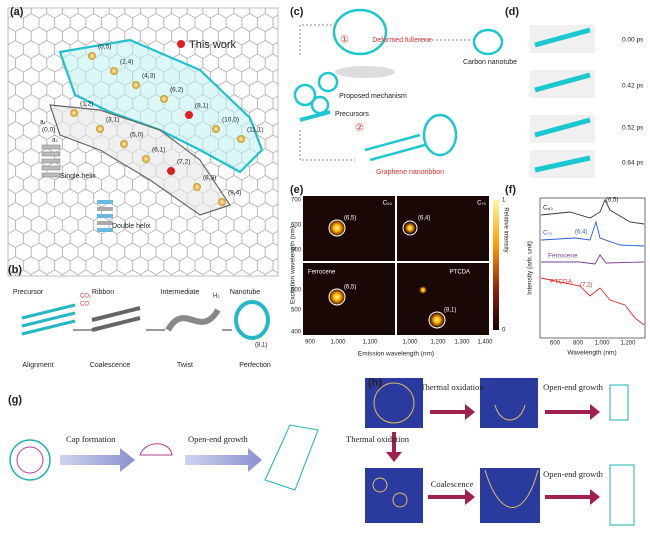 The width and height of the screenshot is (650, 538). I want to click on y-tick-label: 400, so click(296, 333).